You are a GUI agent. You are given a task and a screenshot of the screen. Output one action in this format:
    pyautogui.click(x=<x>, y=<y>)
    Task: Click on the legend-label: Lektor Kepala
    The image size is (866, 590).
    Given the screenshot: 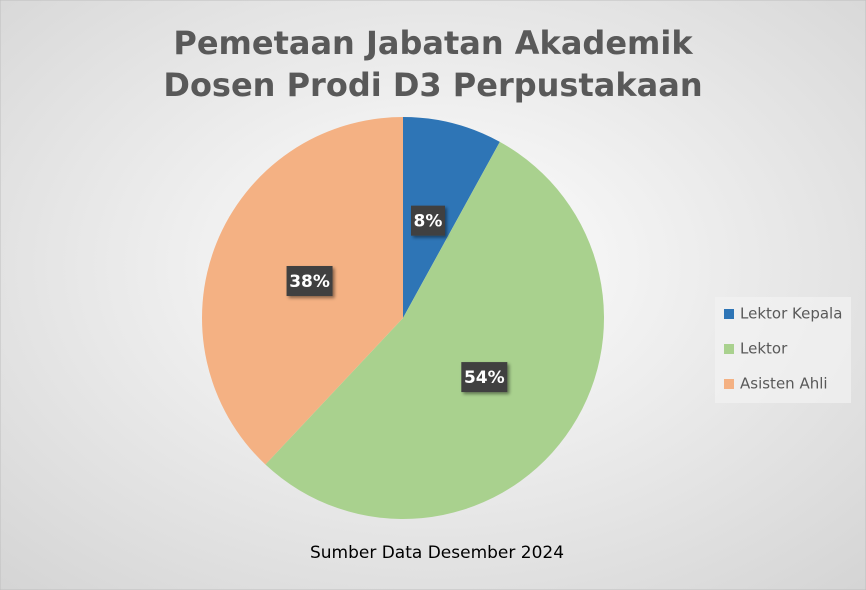 What is the action you would take?
    pyautogui.click(x=791, y=314)
    